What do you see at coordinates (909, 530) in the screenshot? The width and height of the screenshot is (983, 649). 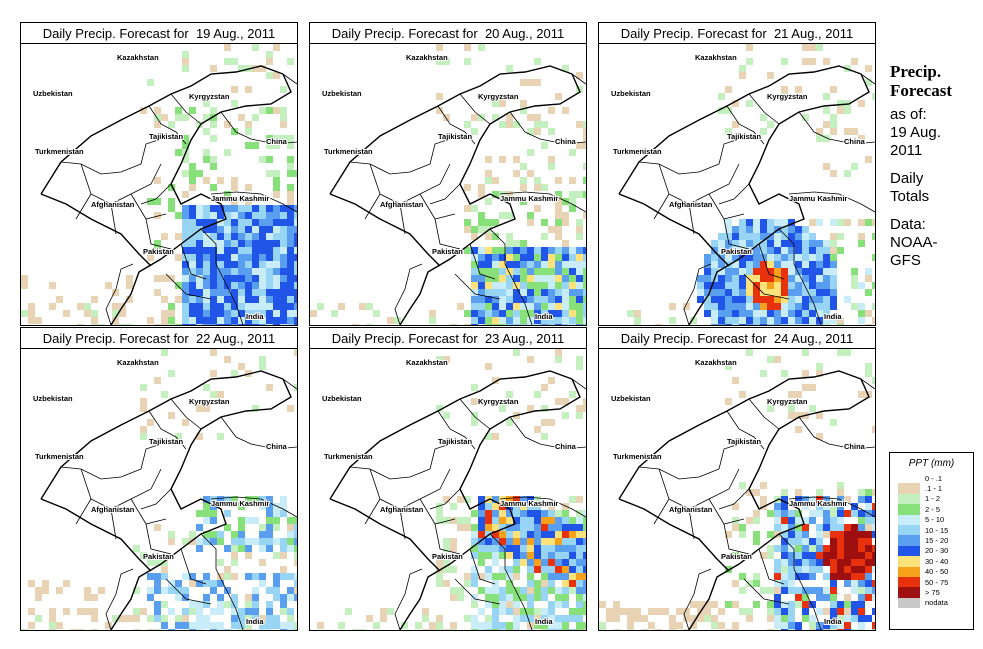 I see `legend-swatch` at bounding box center [909, 530].